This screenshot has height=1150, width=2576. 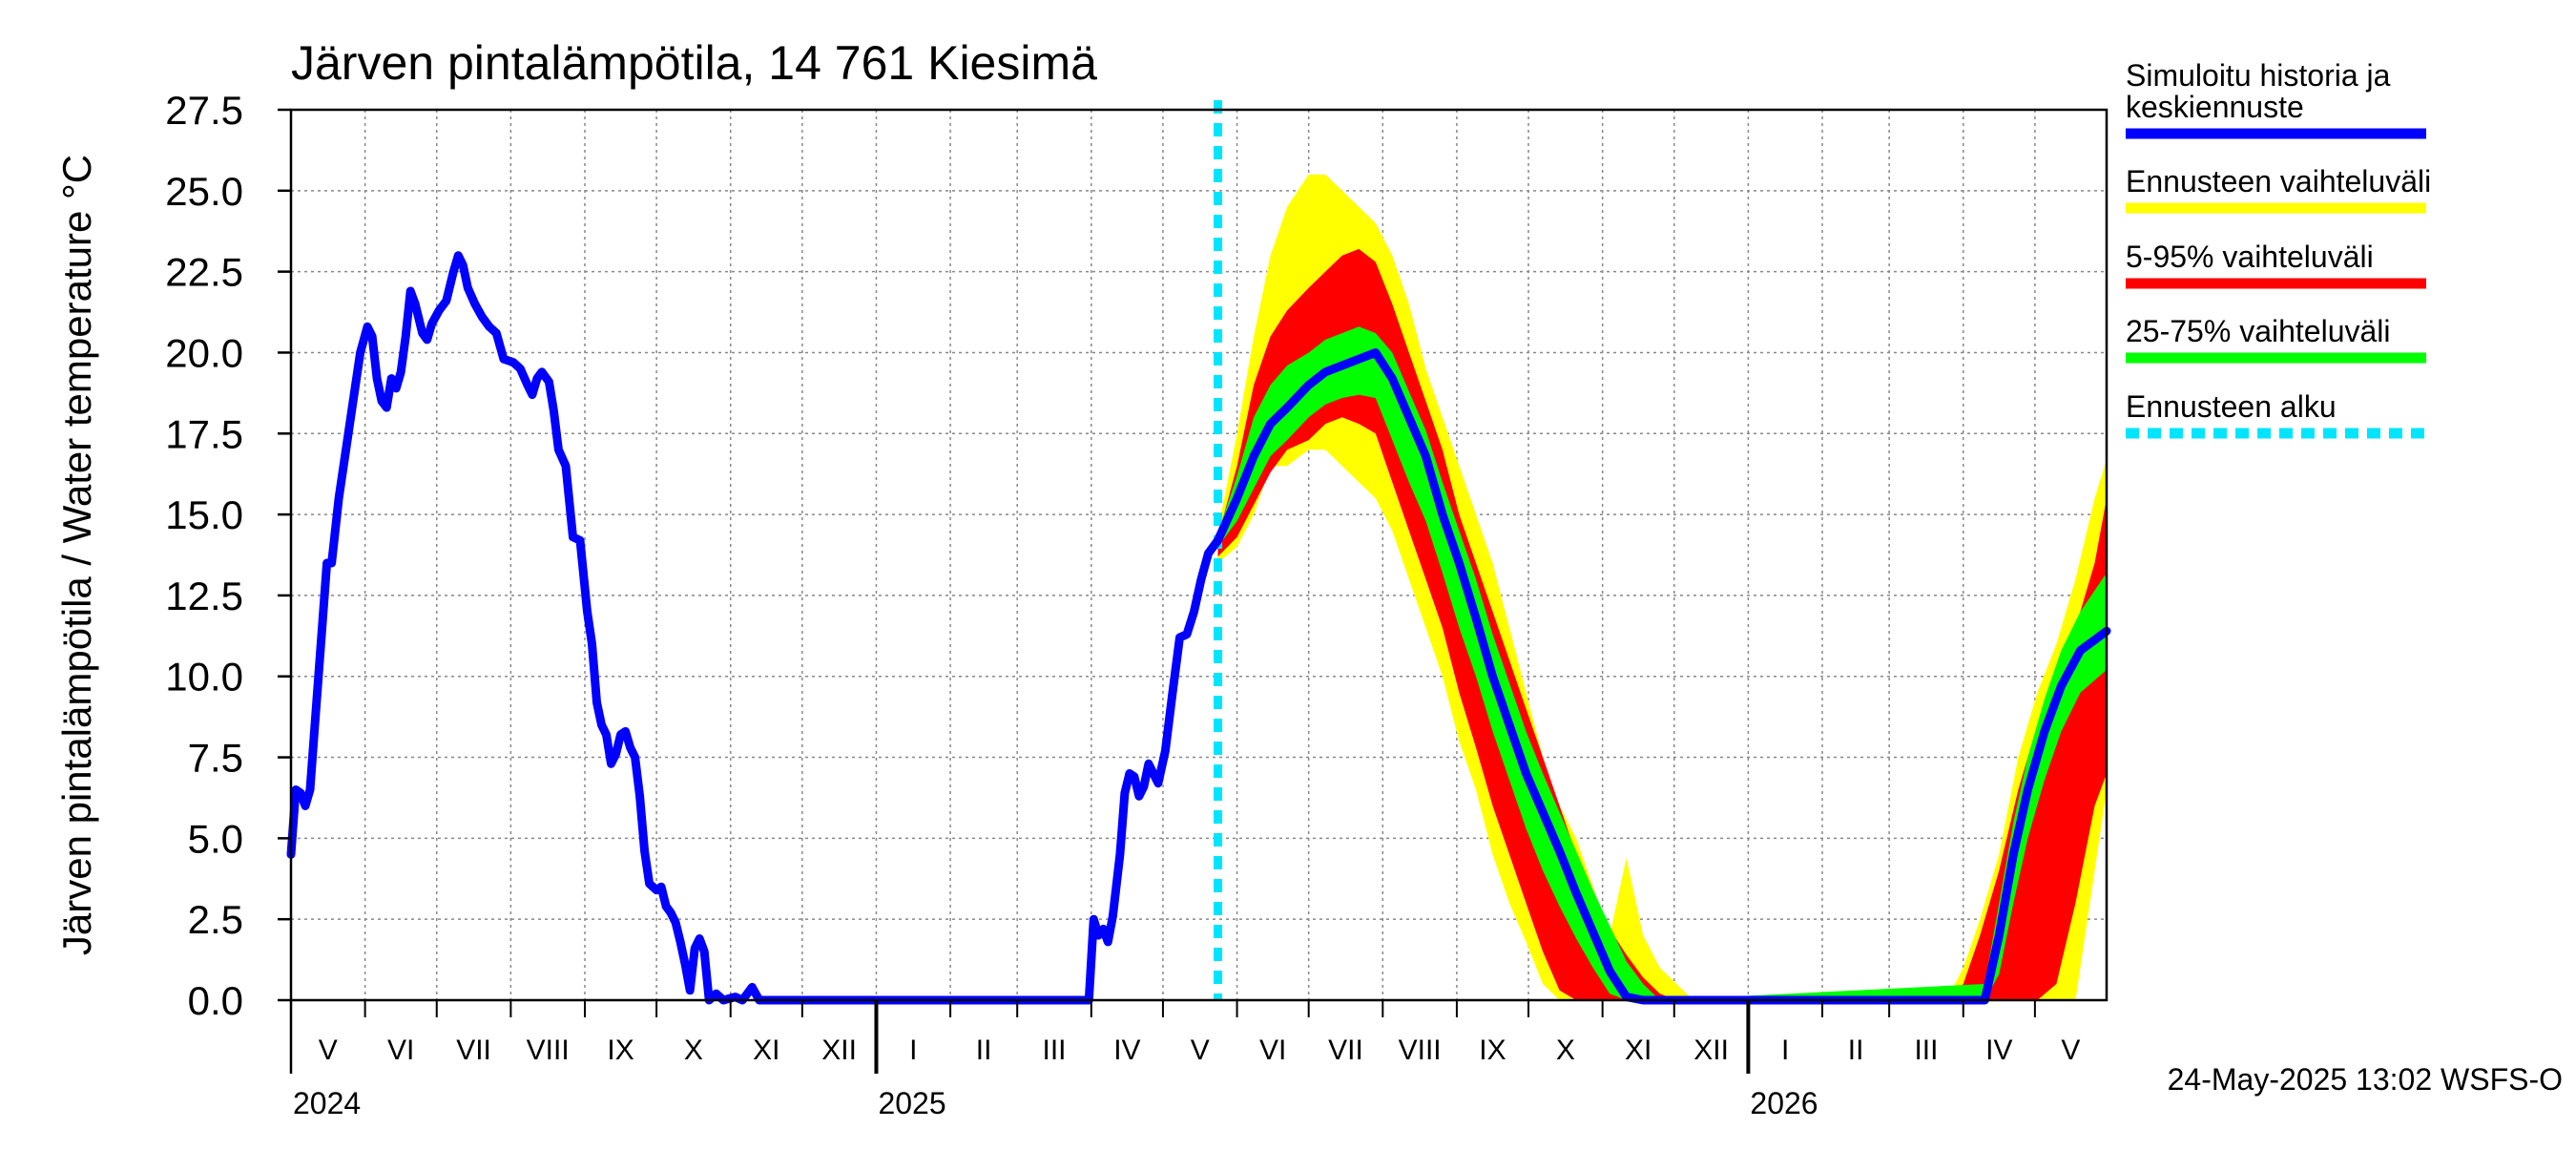 I want to click on y-tick-label: 15.0, so click(x=204, y=514).